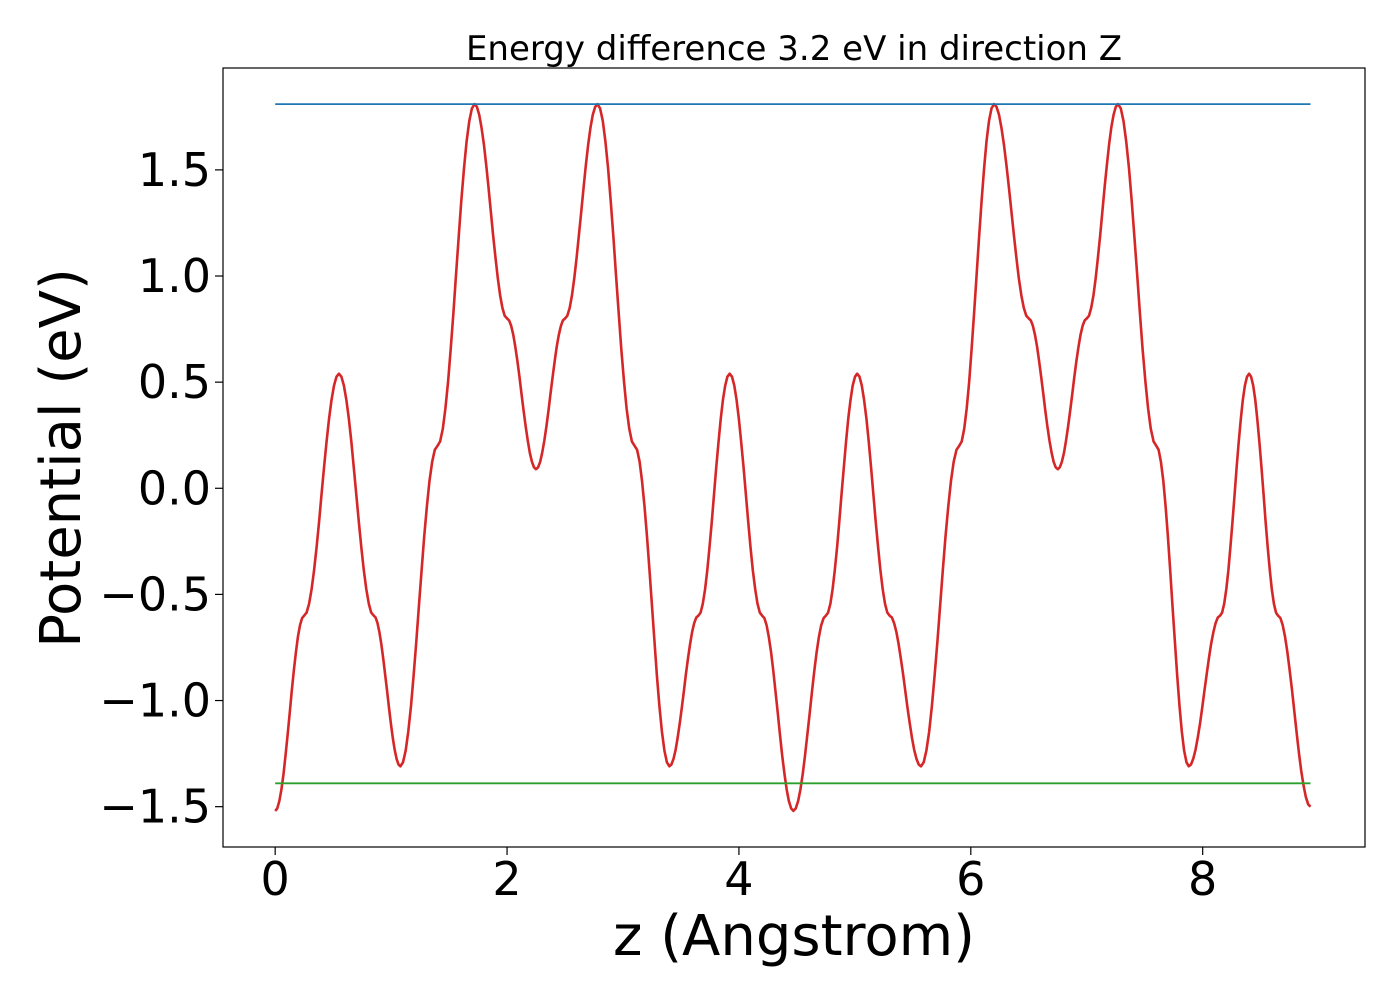  Describe the element at coordinates (174, 488) in the screenshot. I see `y-tick-label: 0.0` at that location.